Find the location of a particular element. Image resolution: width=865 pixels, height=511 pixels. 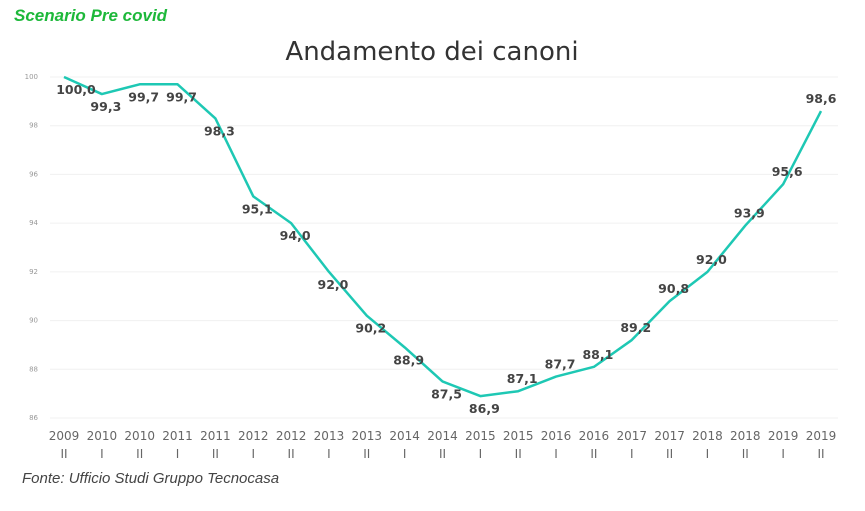

data-label: 87,7 is located at coordinates (560, 364).